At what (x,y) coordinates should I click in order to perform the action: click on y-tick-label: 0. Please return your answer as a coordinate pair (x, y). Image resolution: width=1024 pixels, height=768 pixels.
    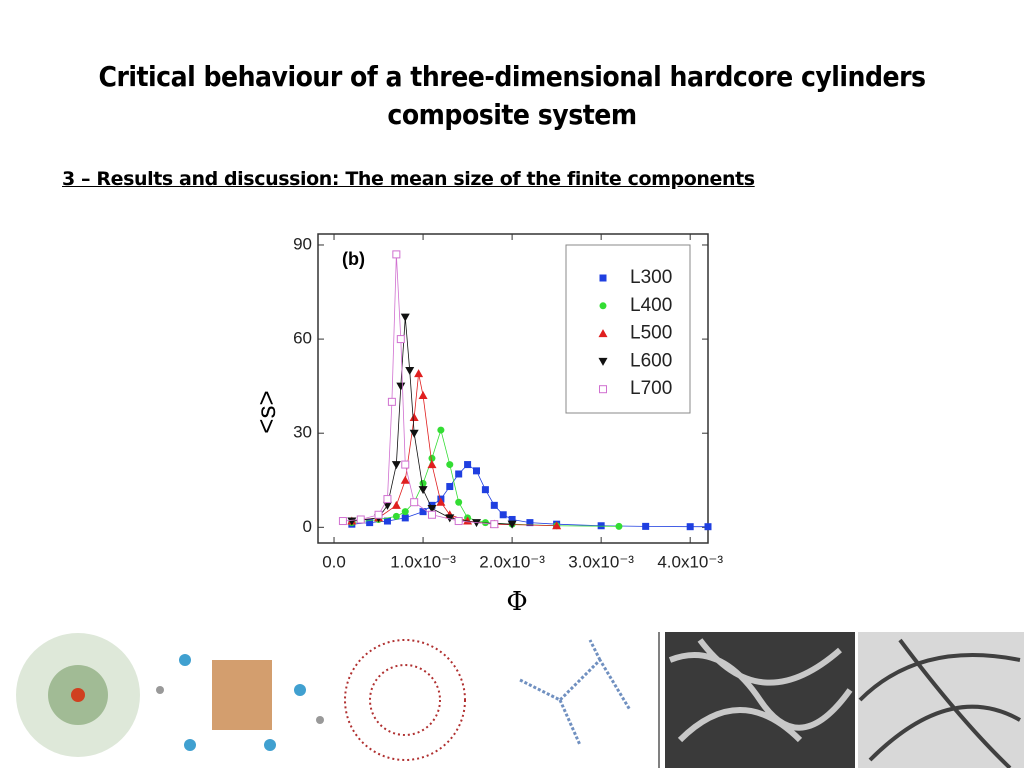
    Looking at the image, I should click on (307, 526).